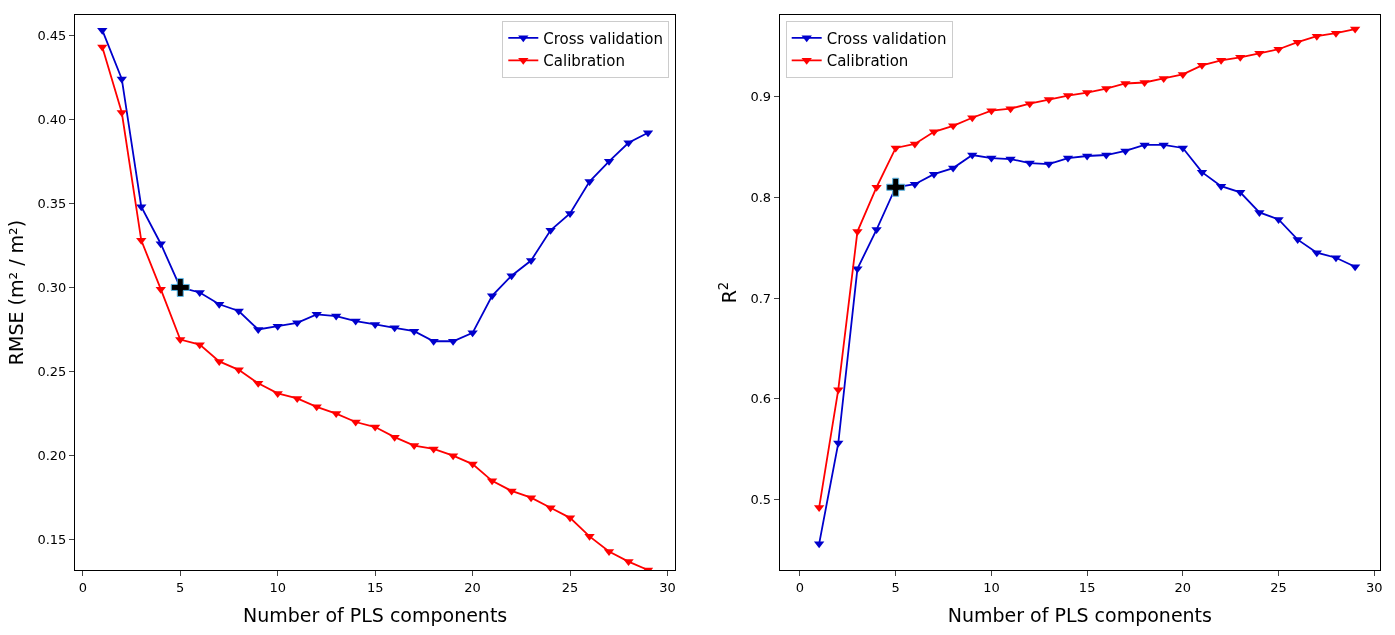 The image size is (1395, 635). What do you see at coordinates (52, 456) in the screenshot?
I see `y-tick-label: 0.20` at bounding box center [52, 456].